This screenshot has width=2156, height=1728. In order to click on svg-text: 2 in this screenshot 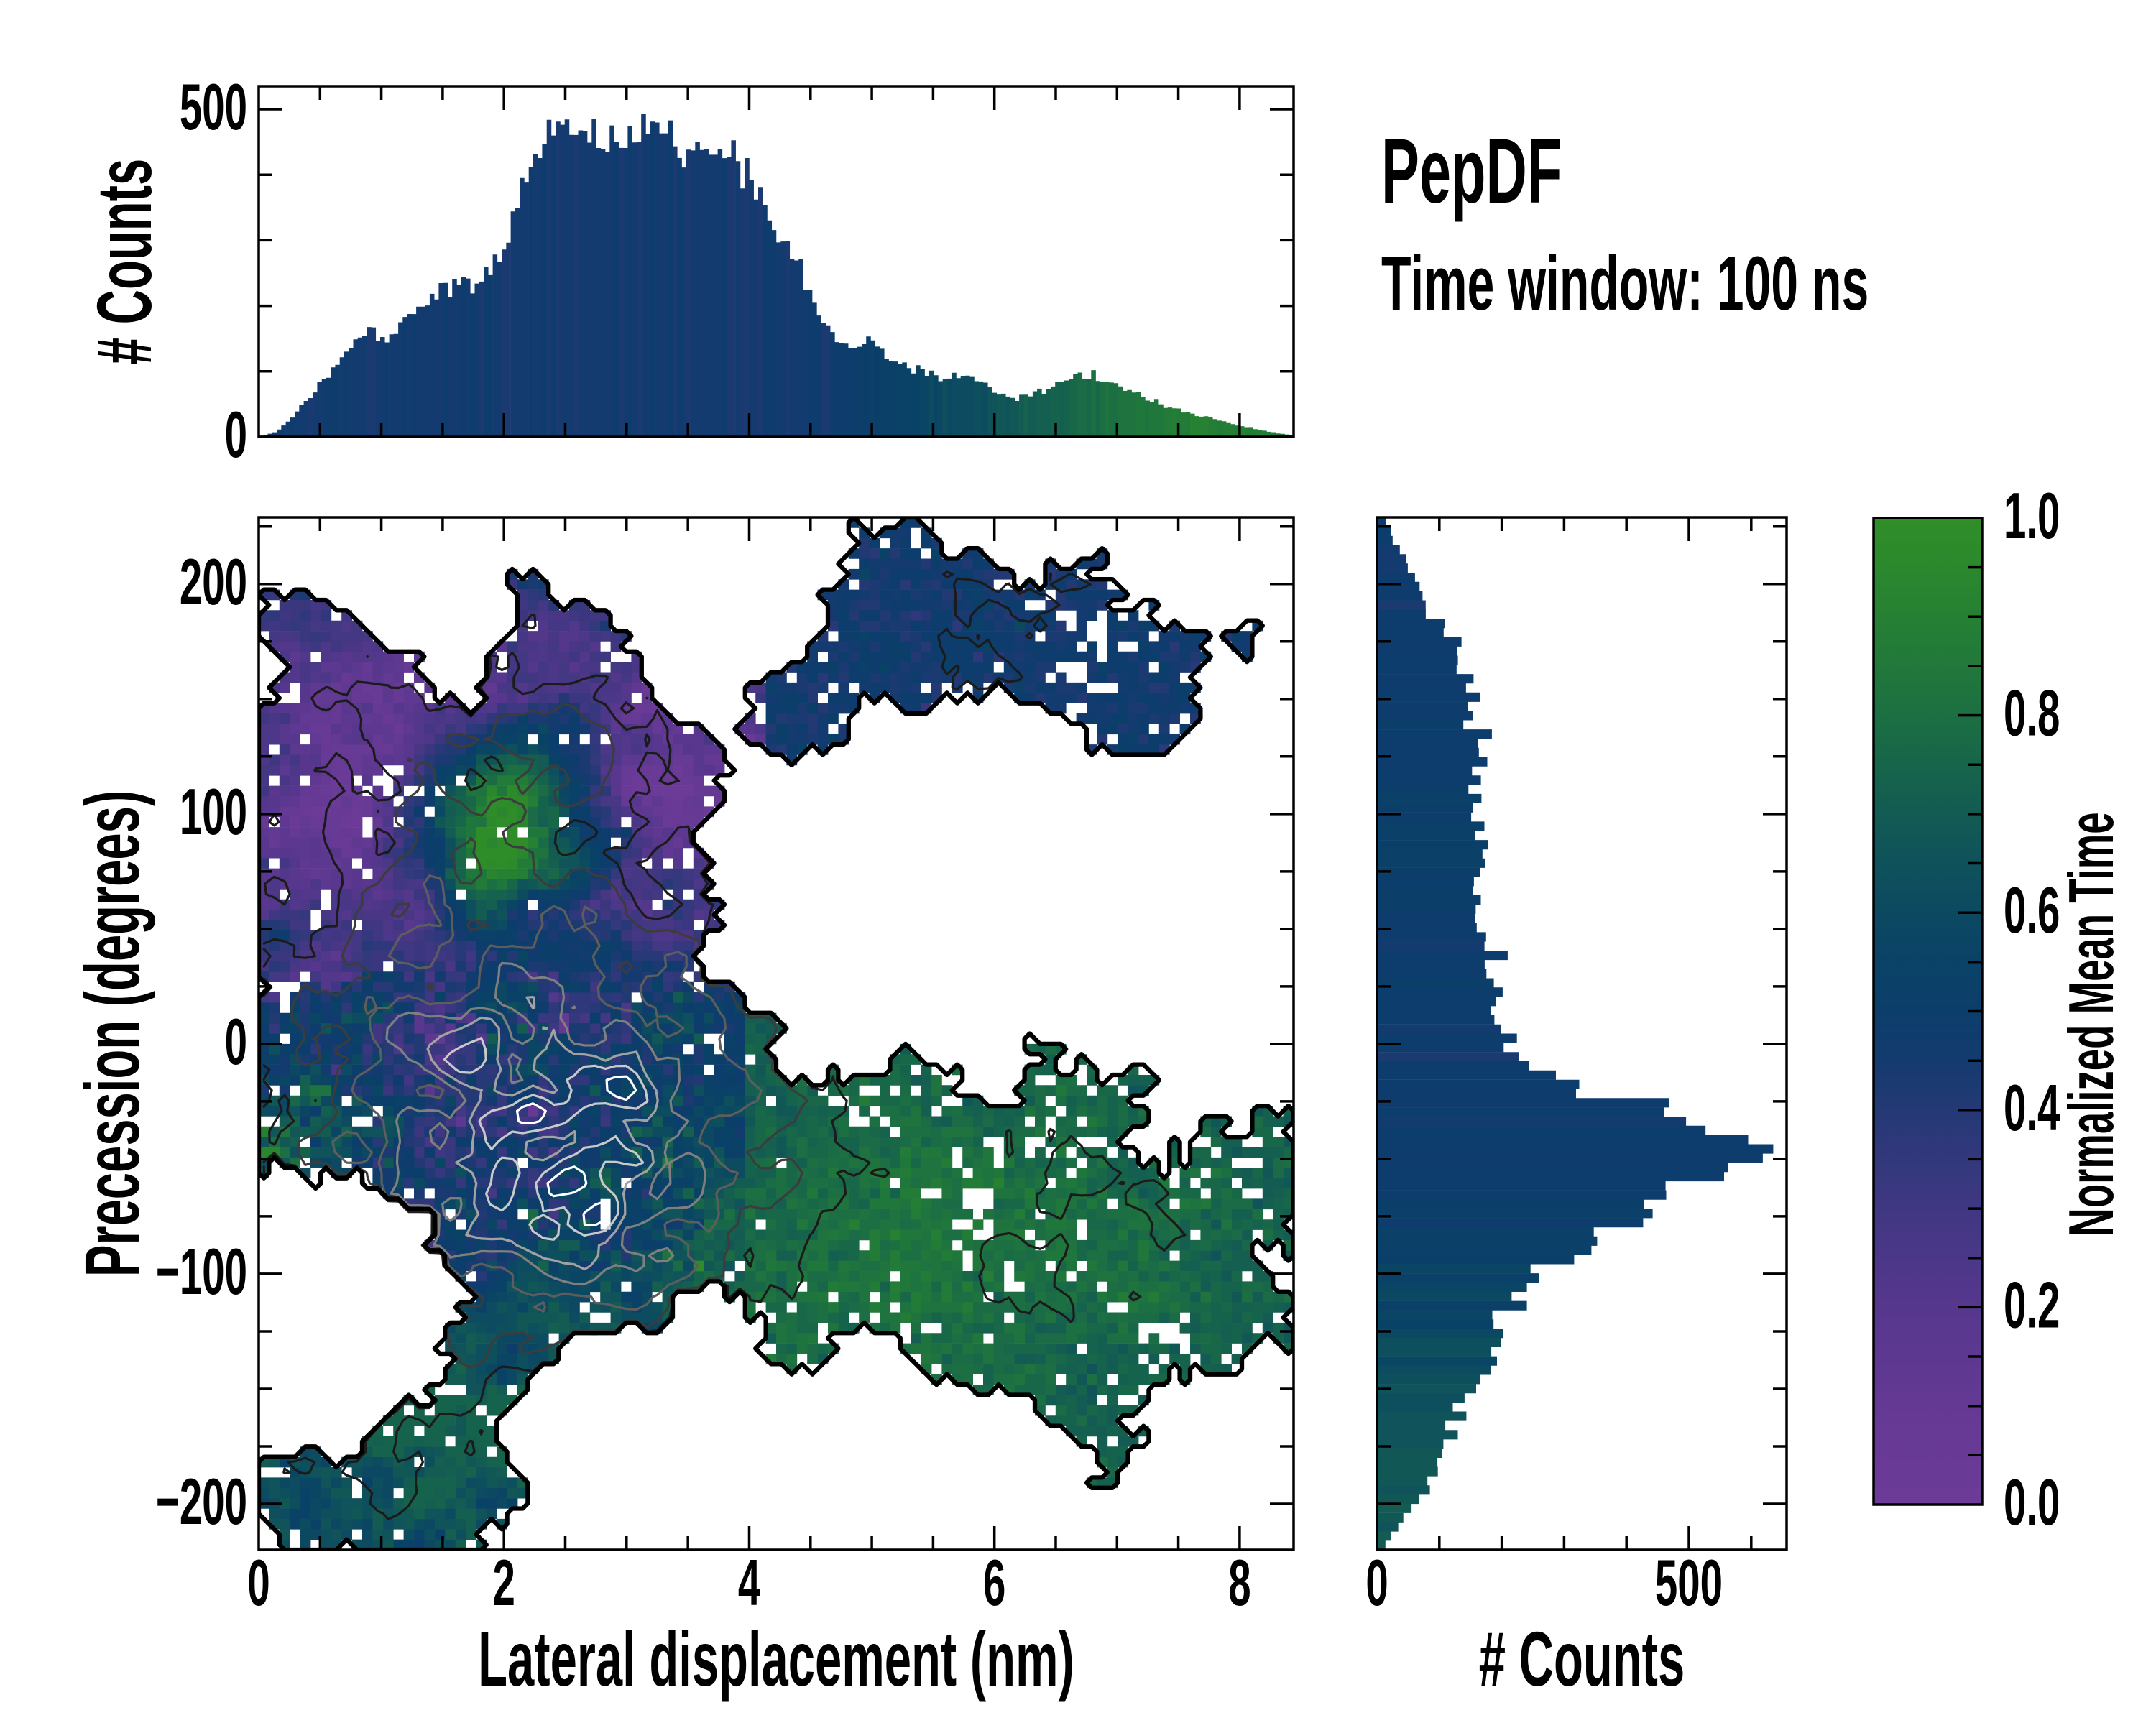, I will do `click(504, 1583)`.